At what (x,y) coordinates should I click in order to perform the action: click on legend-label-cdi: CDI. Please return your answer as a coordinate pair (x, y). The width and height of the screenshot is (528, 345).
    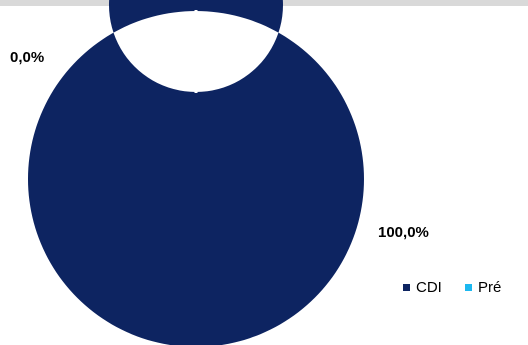
    Looking at the image, I should click on (429, 287).